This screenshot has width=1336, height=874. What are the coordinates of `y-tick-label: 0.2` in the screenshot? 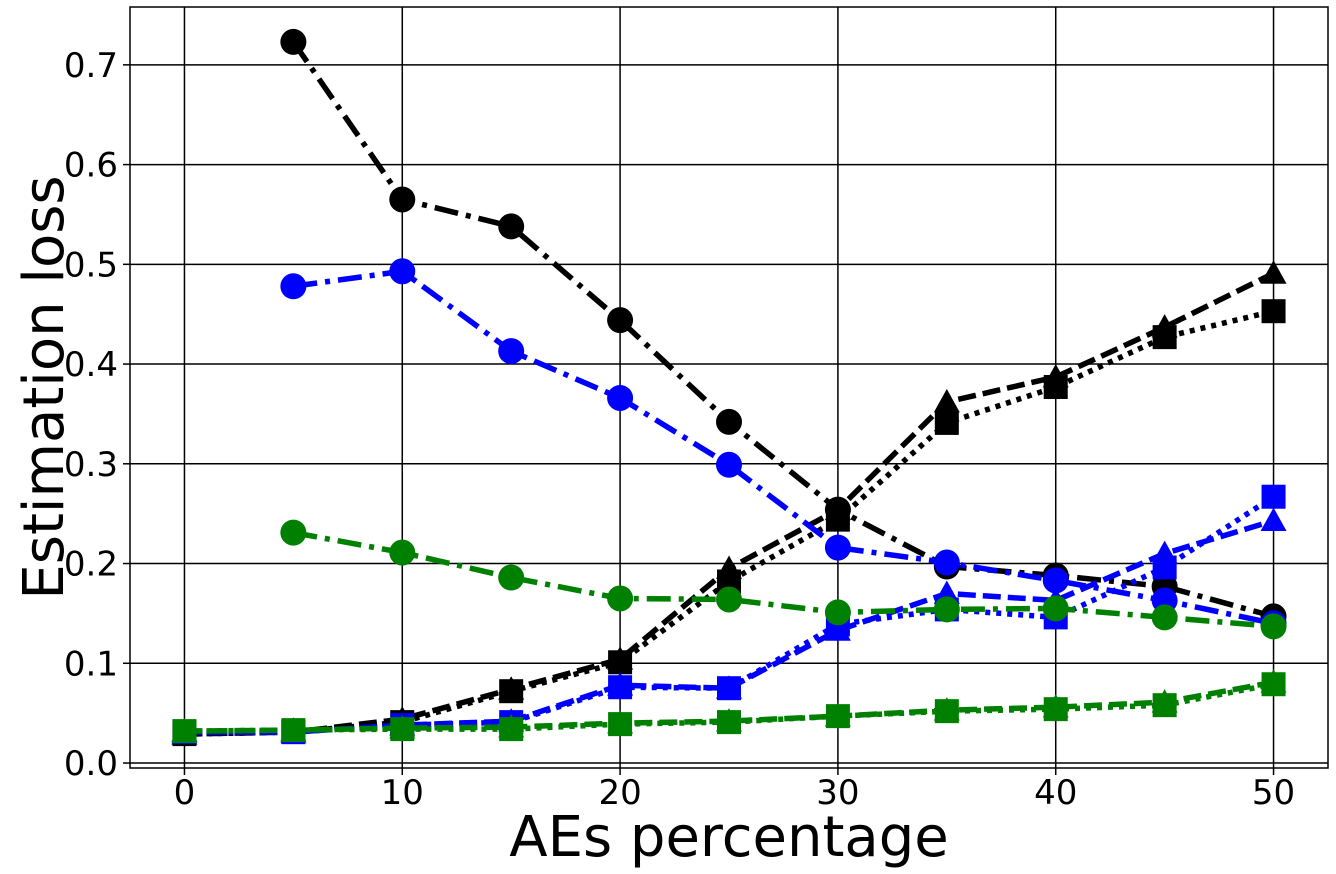 It's located at (91, 565).